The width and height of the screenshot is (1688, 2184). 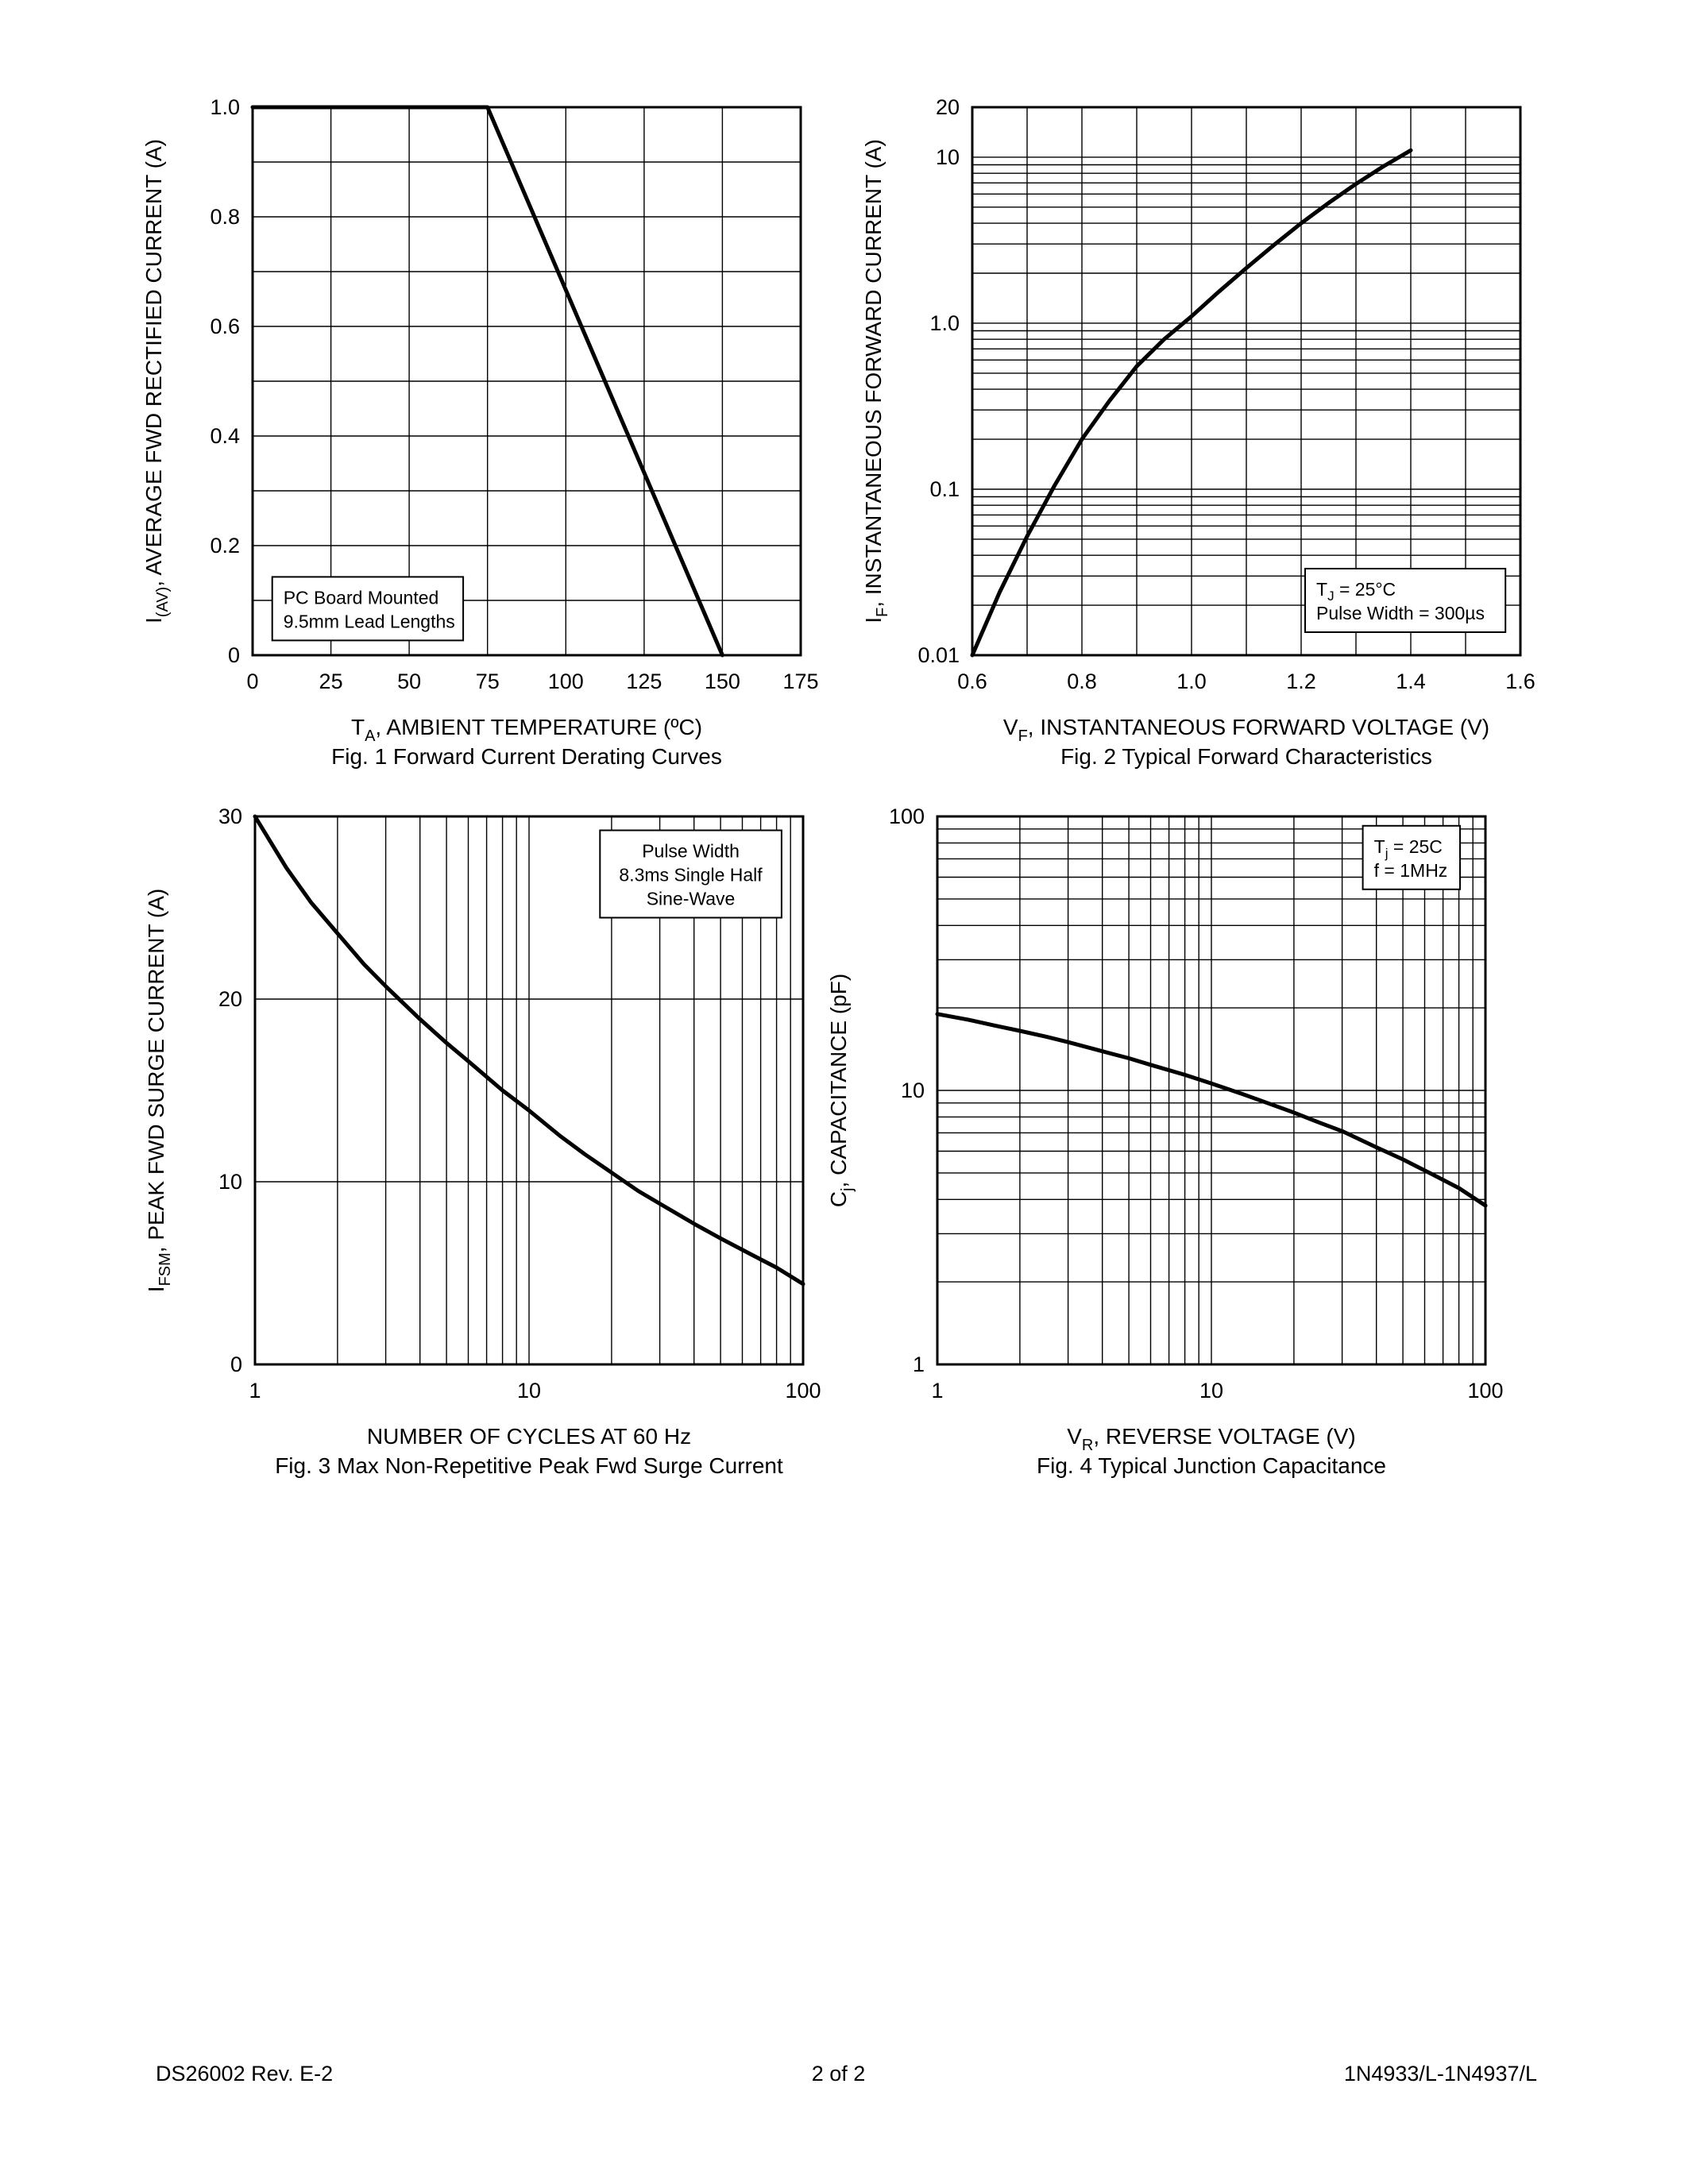 What do you see at coordinates (488, 681) in the screenshot?
I see `x-tick-label: 75` at bounding box center [488, 681].